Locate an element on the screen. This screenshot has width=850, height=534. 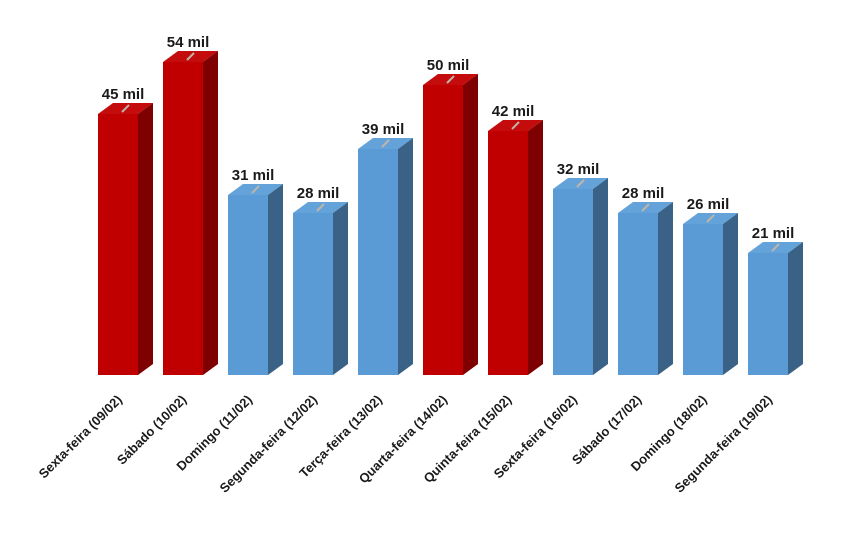
bar-value-label: 31 mil is located at coordinates (253, 175).